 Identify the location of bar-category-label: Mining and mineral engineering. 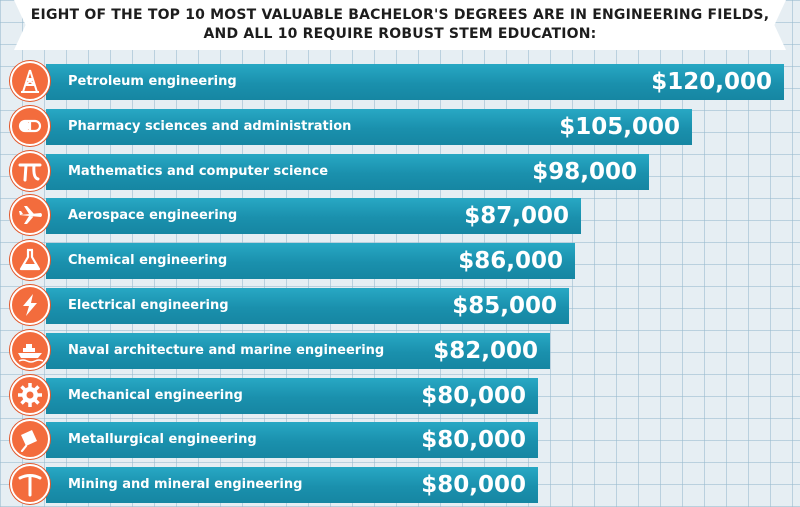
(185, 484).